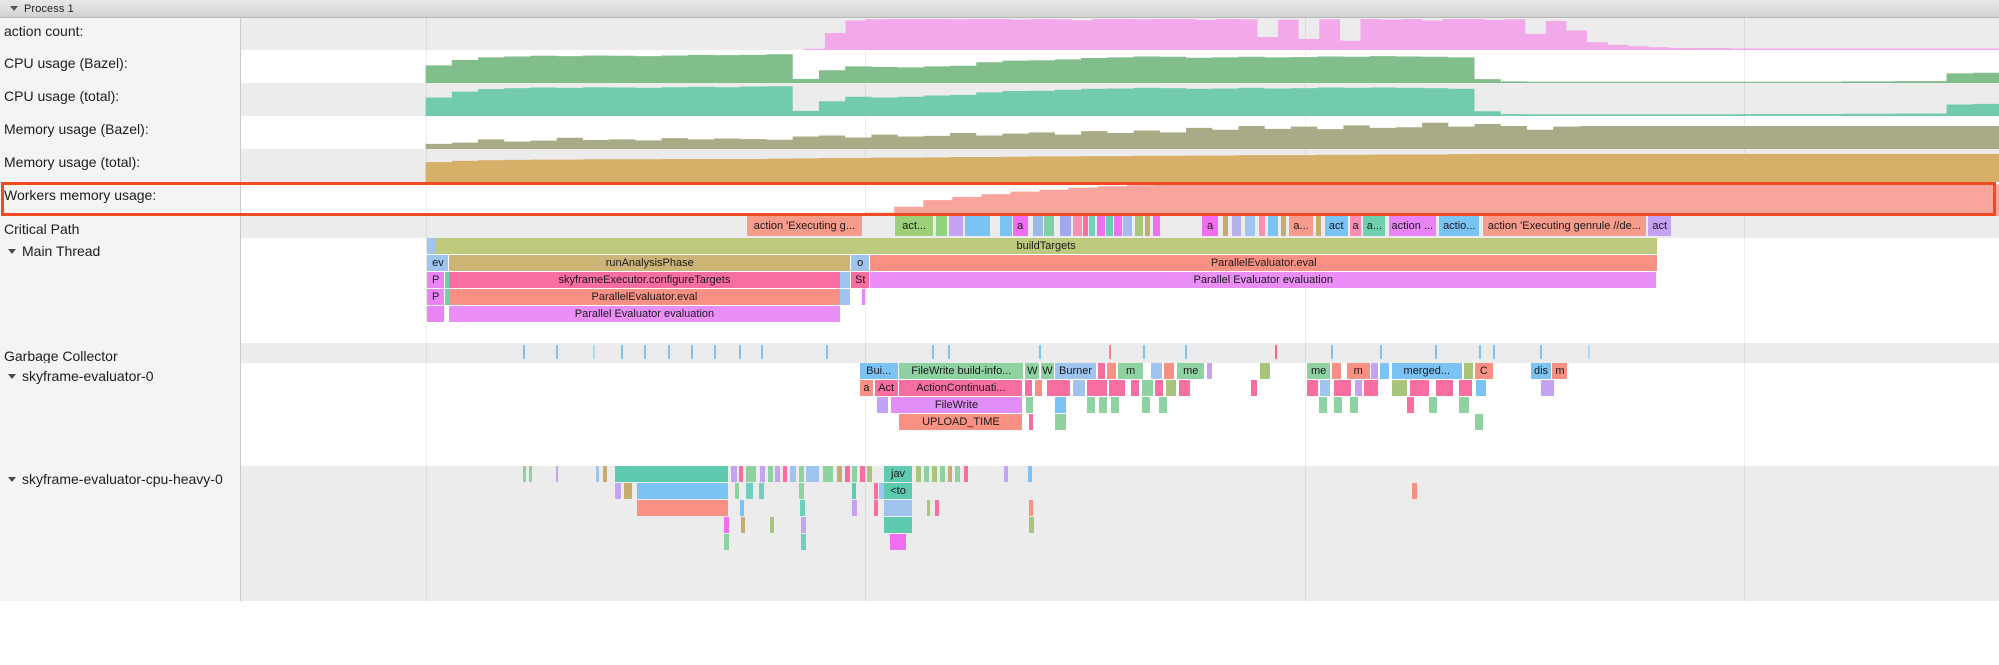 The height and width of the screenshot is (665, 1999). Describe the element at coordinates (999, 132) in the screenshot. I see `track-row: Memory usage (Bazel):` at that location.